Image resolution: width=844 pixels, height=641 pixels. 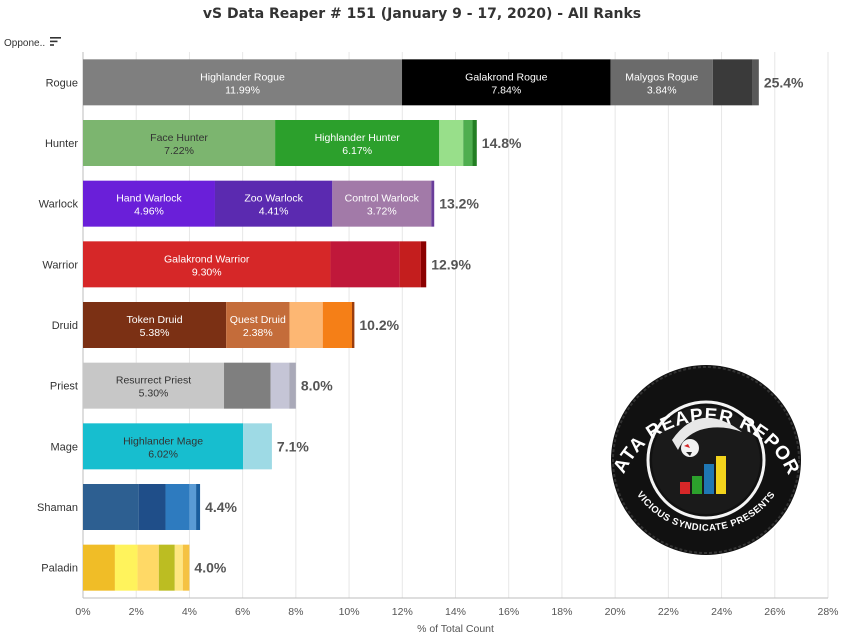 What do you see at coordinates (207, 259) in the screenshot?
I see `segment-name-label: Galakrond Warrior` at bounding box center [207, 259].